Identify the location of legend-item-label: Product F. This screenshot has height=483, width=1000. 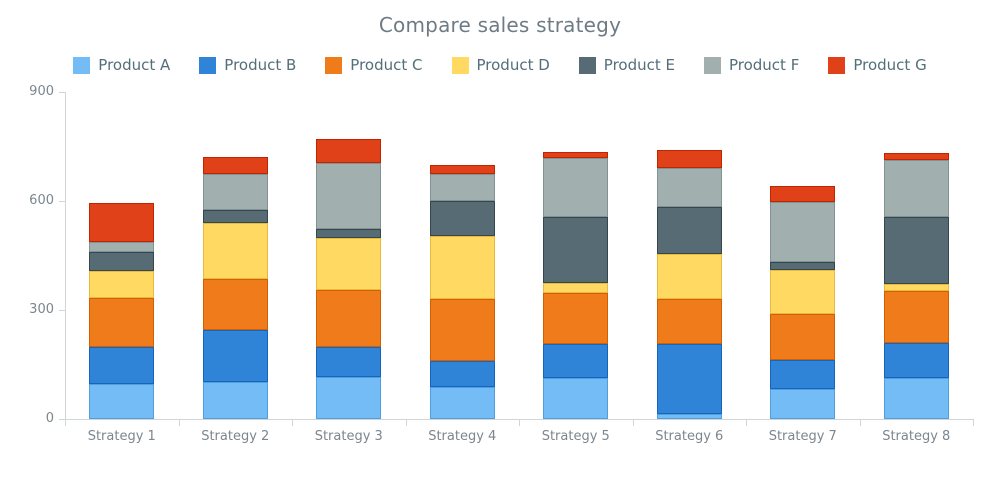
(764, 65).